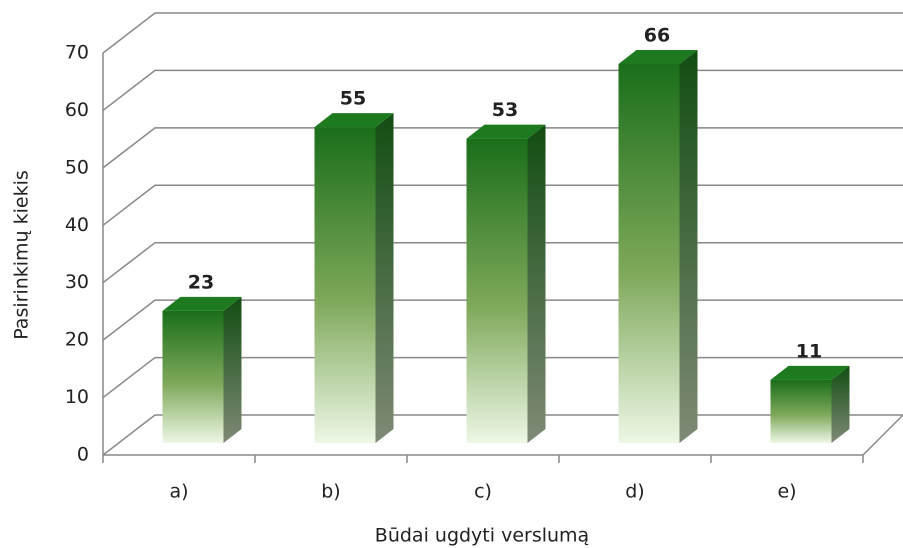 The height and width of the screenshot is (548, 903). Describe the element at coordinates (77, 53) in the screenshot. I see `y-tick-label: 70` at that location.